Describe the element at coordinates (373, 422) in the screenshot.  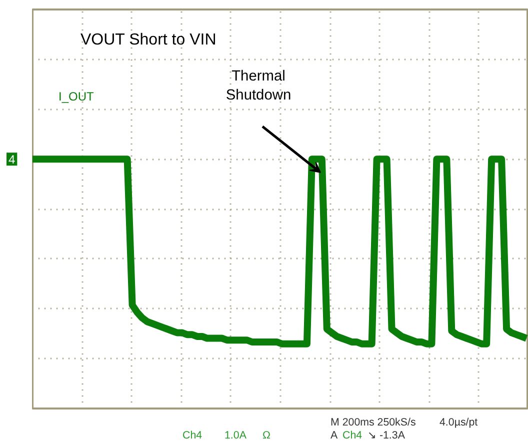
I see `text: M 200ms 250kS/s` at that location.